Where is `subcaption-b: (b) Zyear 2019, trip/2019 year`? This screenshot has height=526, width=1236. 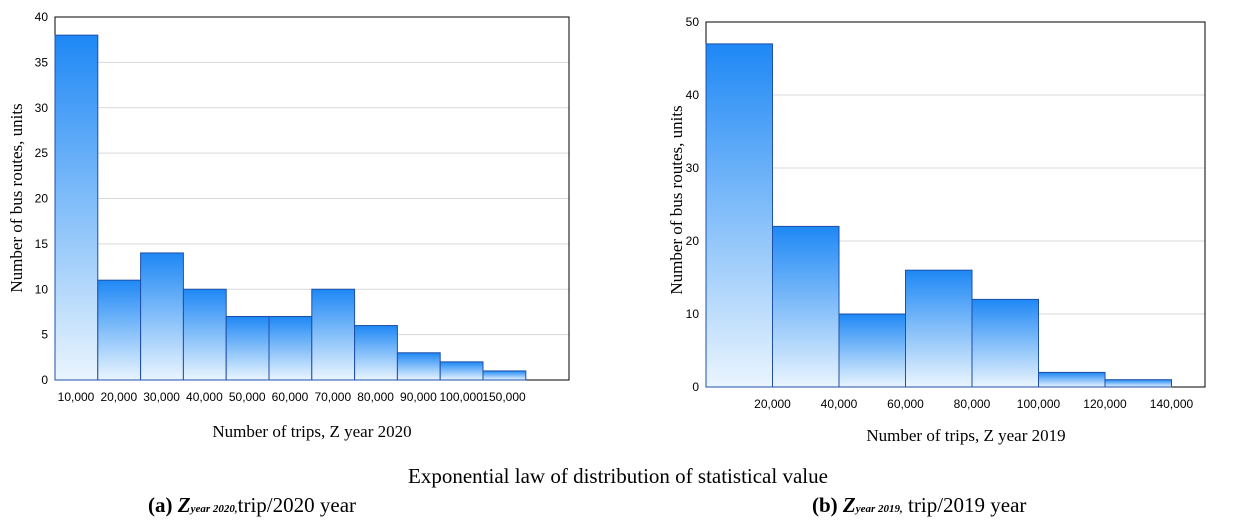 subcaption-b: (b) Zyear 2019, trip/2019 year is located at coordinates (919, 505).